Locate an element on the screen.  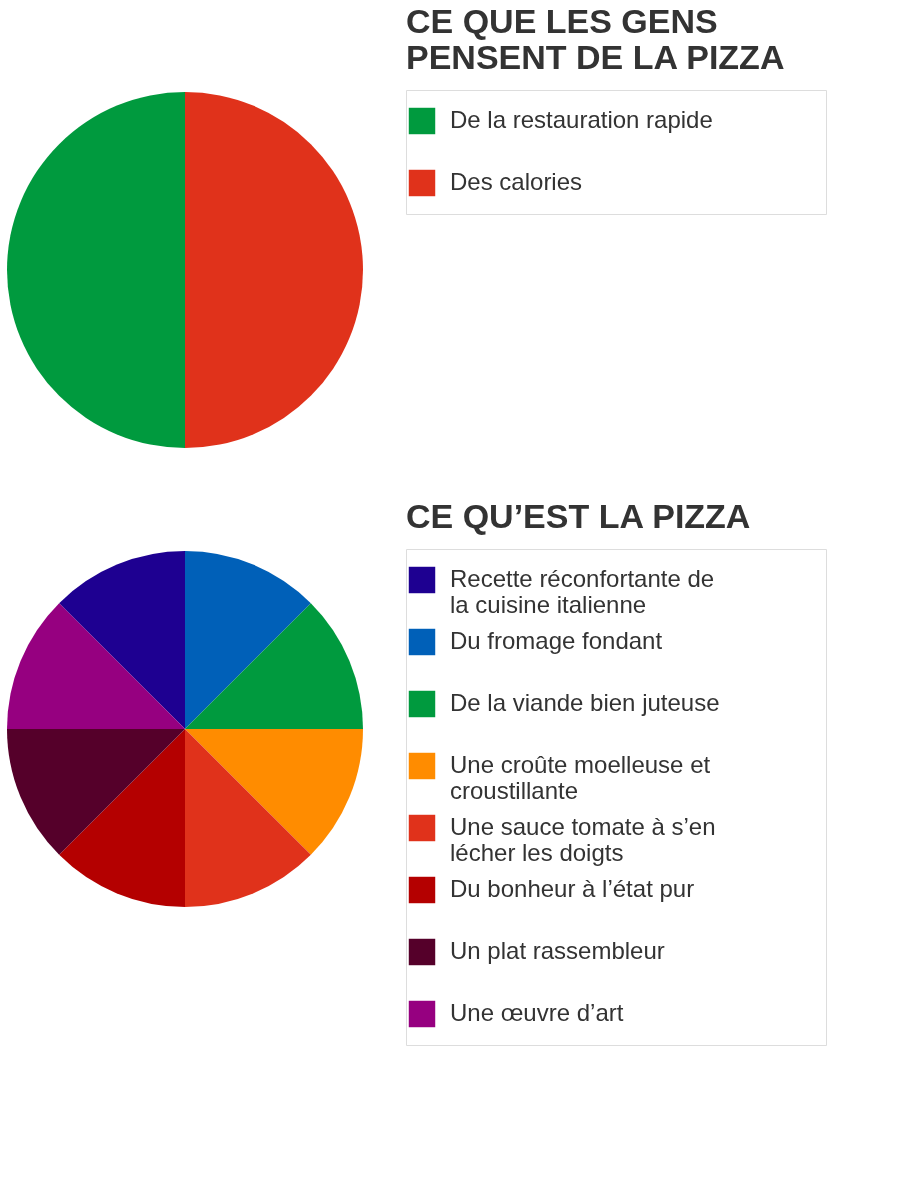
legend-label: Des calories is located at coordinates (516, 181).